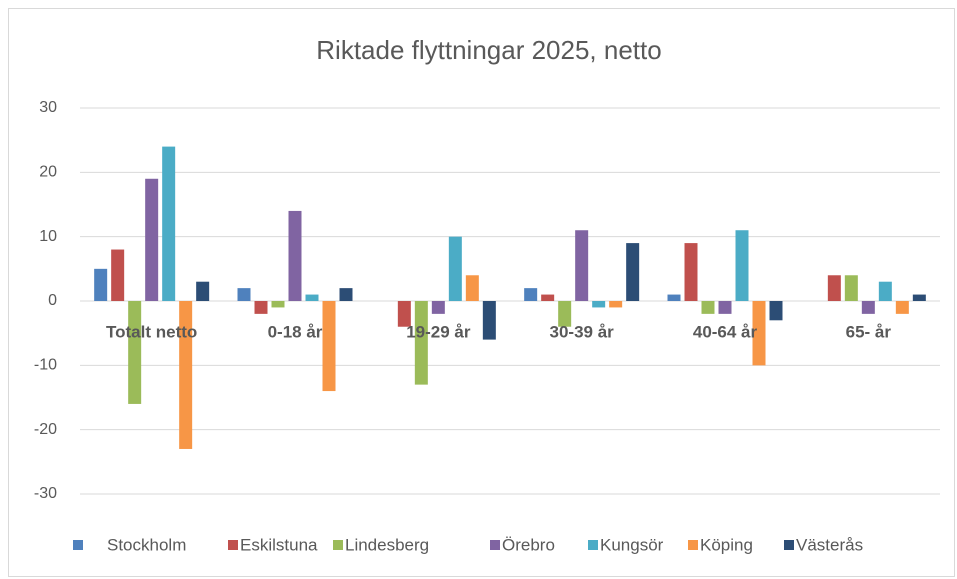  I want to click on legend-label: Kungsör, so click(632, 544).